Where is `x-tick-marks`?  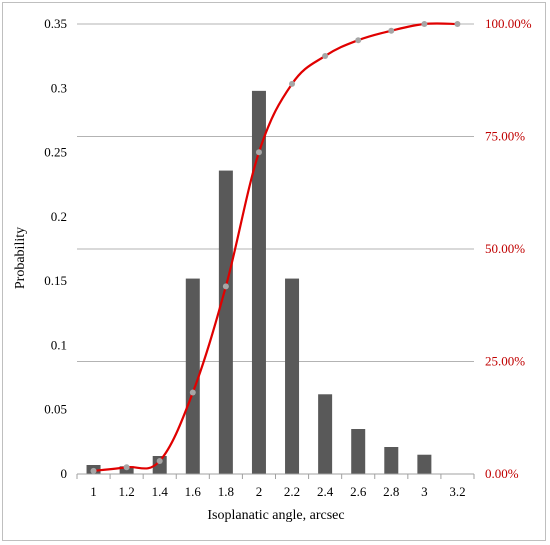 x-tick-marks is located at coordinates (275, 476).